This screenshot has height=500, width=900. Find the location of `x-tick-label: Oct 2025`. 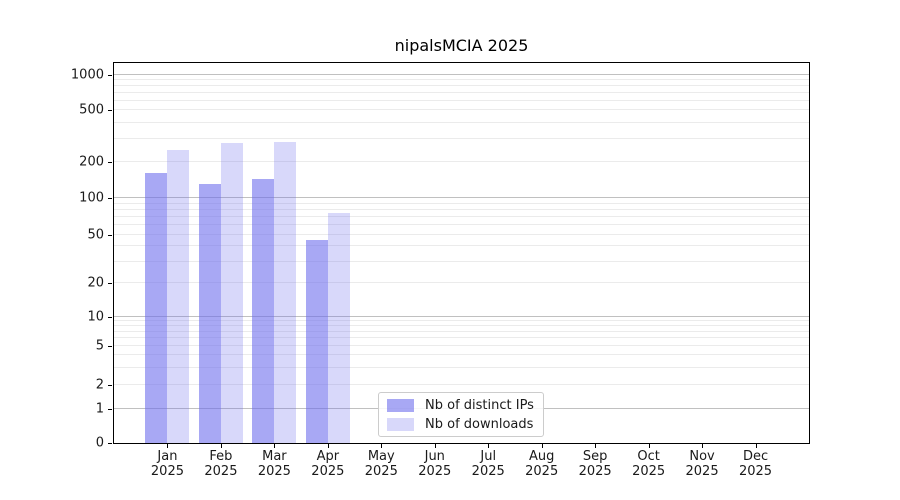

x-tick-label: Oct 2025 is located at coordinates (649, 464).